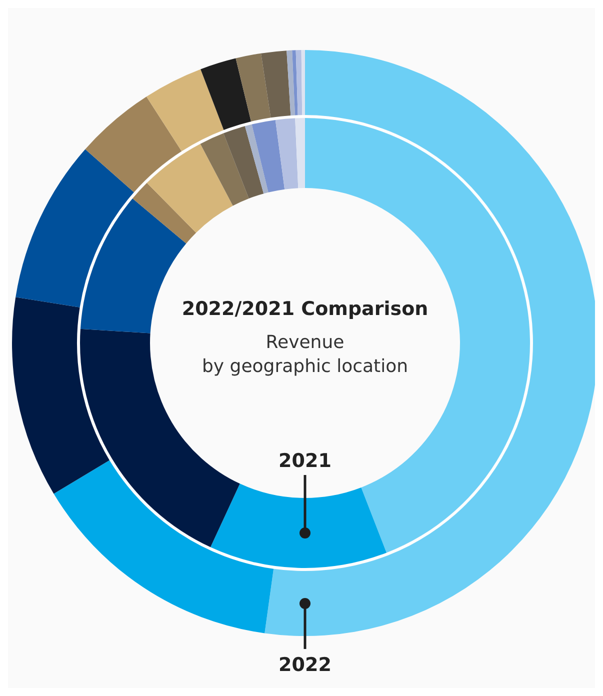 The width and height of the screenshot is (603, 696). I want to click on text: 2022/2021 Comparison, so click(305, 309).